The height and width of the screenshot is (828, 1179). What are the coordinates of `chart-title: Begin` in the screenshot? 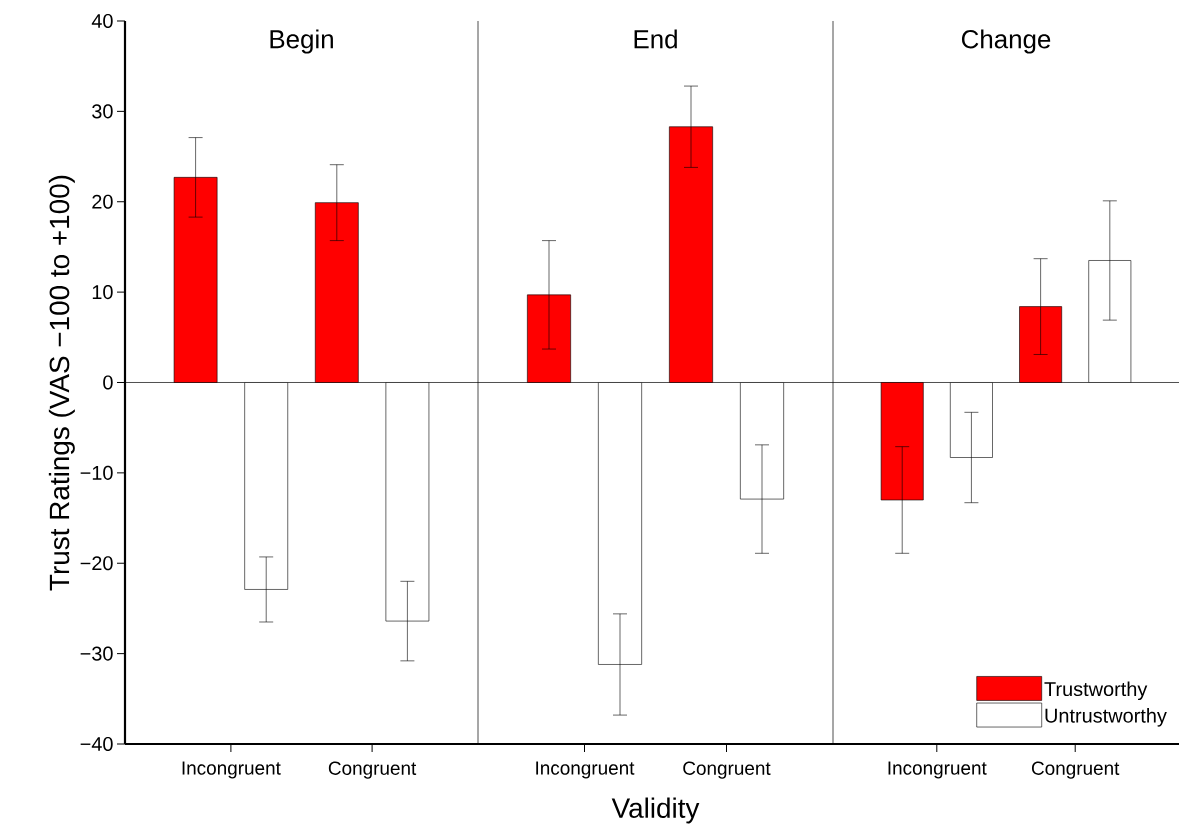 It's located at (301, 41).